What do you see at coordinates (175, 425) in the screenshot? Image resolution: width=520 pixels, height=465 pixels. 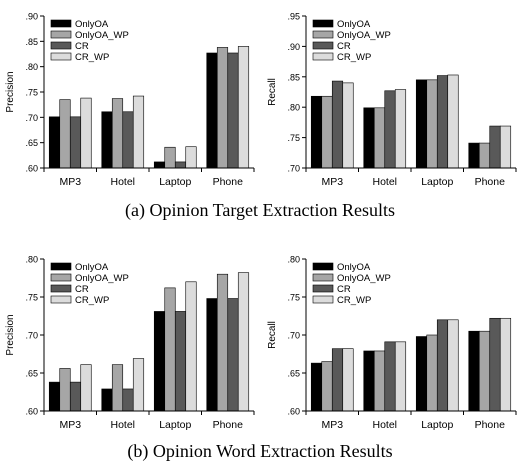 I see `x-tick-label: Laptop` at bounding box center [175, 425].